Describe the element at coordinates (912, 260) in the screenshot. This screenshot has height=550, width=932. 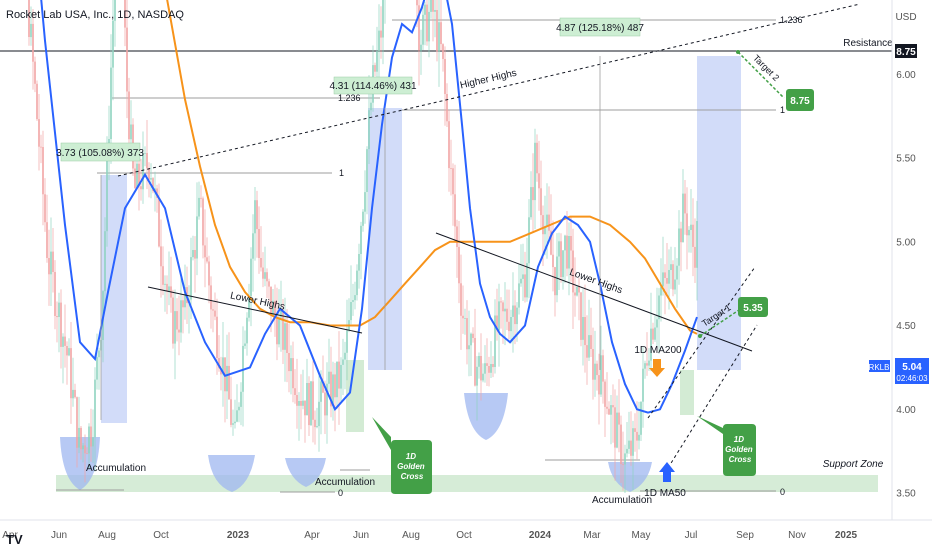
I see `price-axis-bg` at that location.